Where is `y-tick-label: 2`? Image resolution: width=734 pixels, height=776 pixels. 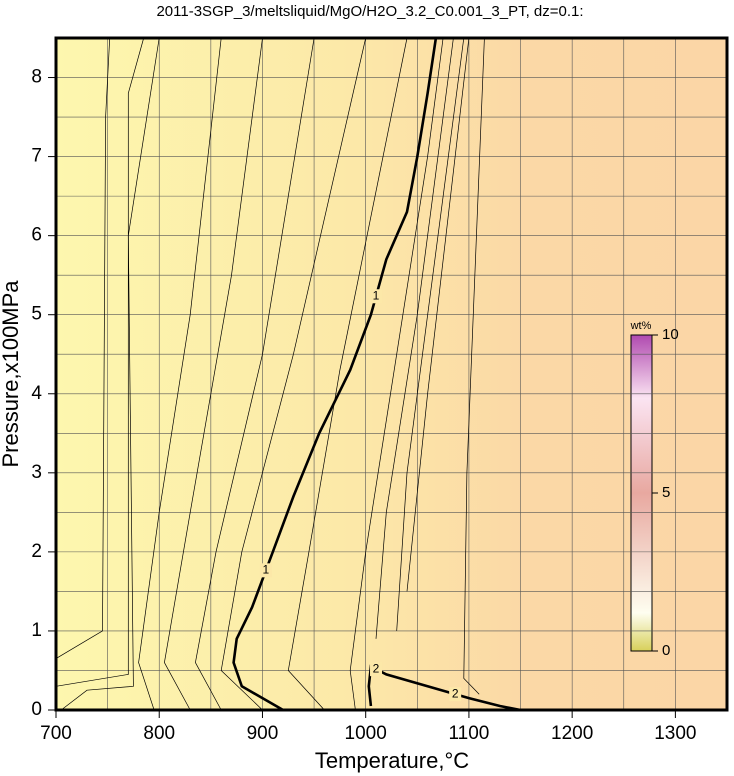
y-tick-label: 2 is located at coordinates (36, 551).